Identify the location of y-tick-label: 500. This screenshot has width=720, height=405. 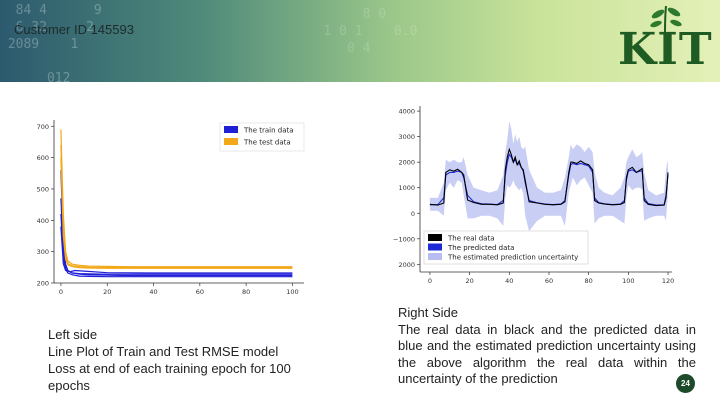
(43, 189).